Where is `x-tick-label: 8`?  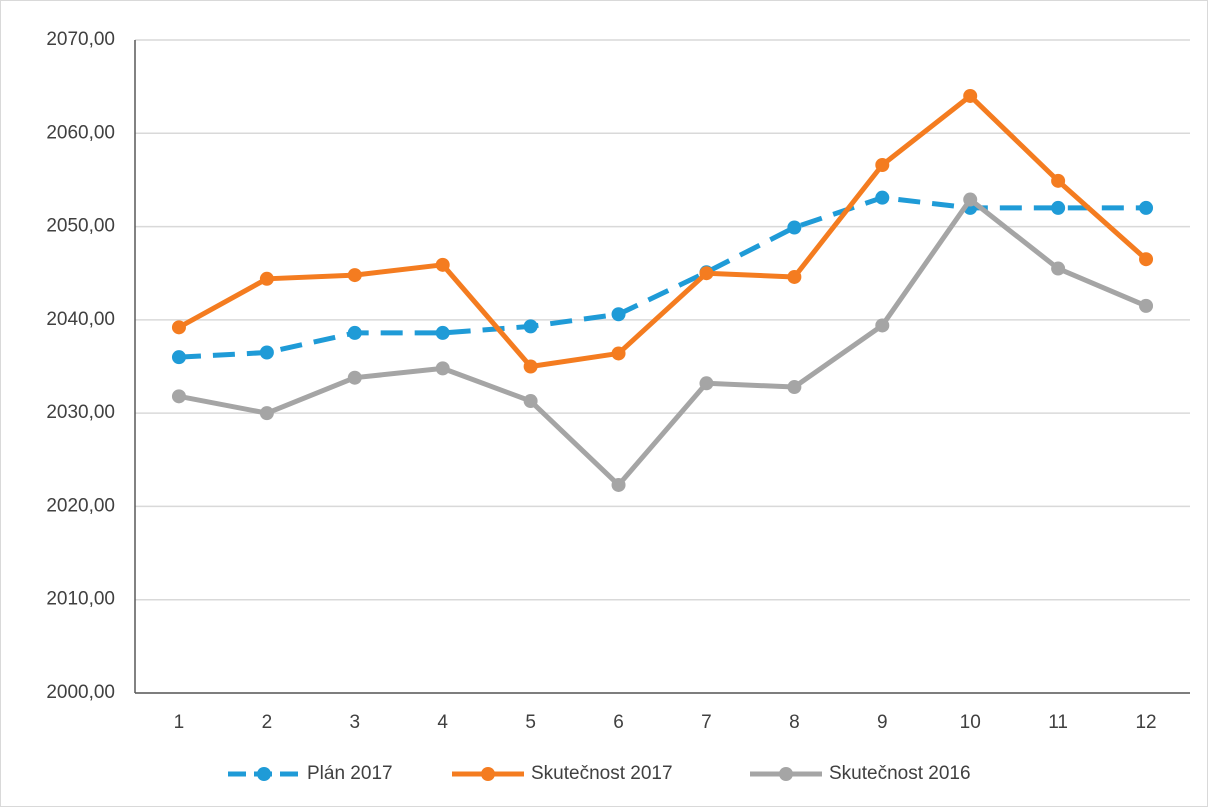
x-tick-label: 8 is located at coordinates (794, 722).